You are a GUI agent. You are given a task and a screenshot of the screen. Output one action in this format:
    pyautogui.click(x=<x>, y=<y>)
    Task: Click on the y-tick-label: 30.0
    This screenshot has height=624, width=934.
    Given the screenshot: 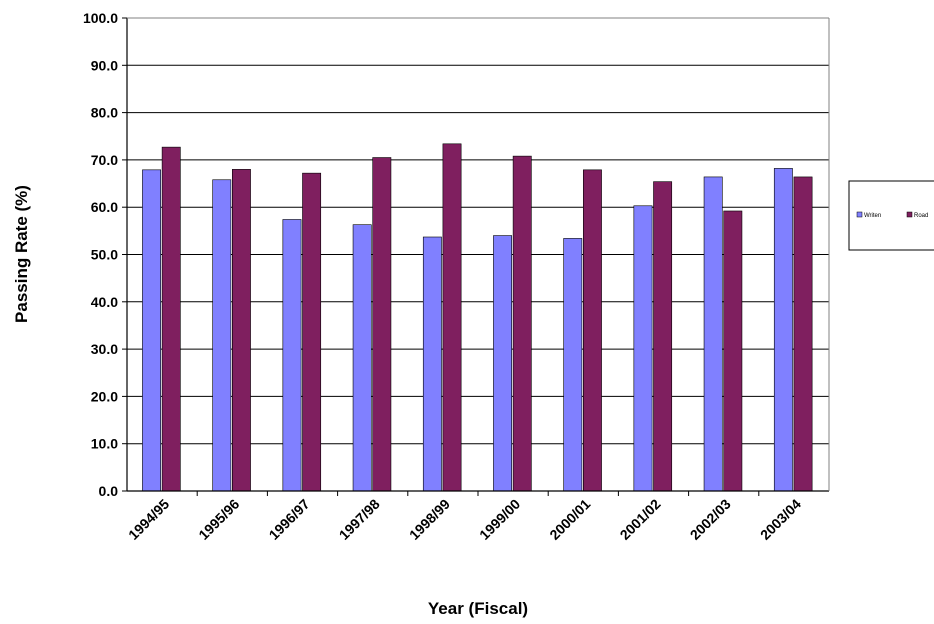 What is the action you would take?
    pyautogui.click(x=104, y=349)
    